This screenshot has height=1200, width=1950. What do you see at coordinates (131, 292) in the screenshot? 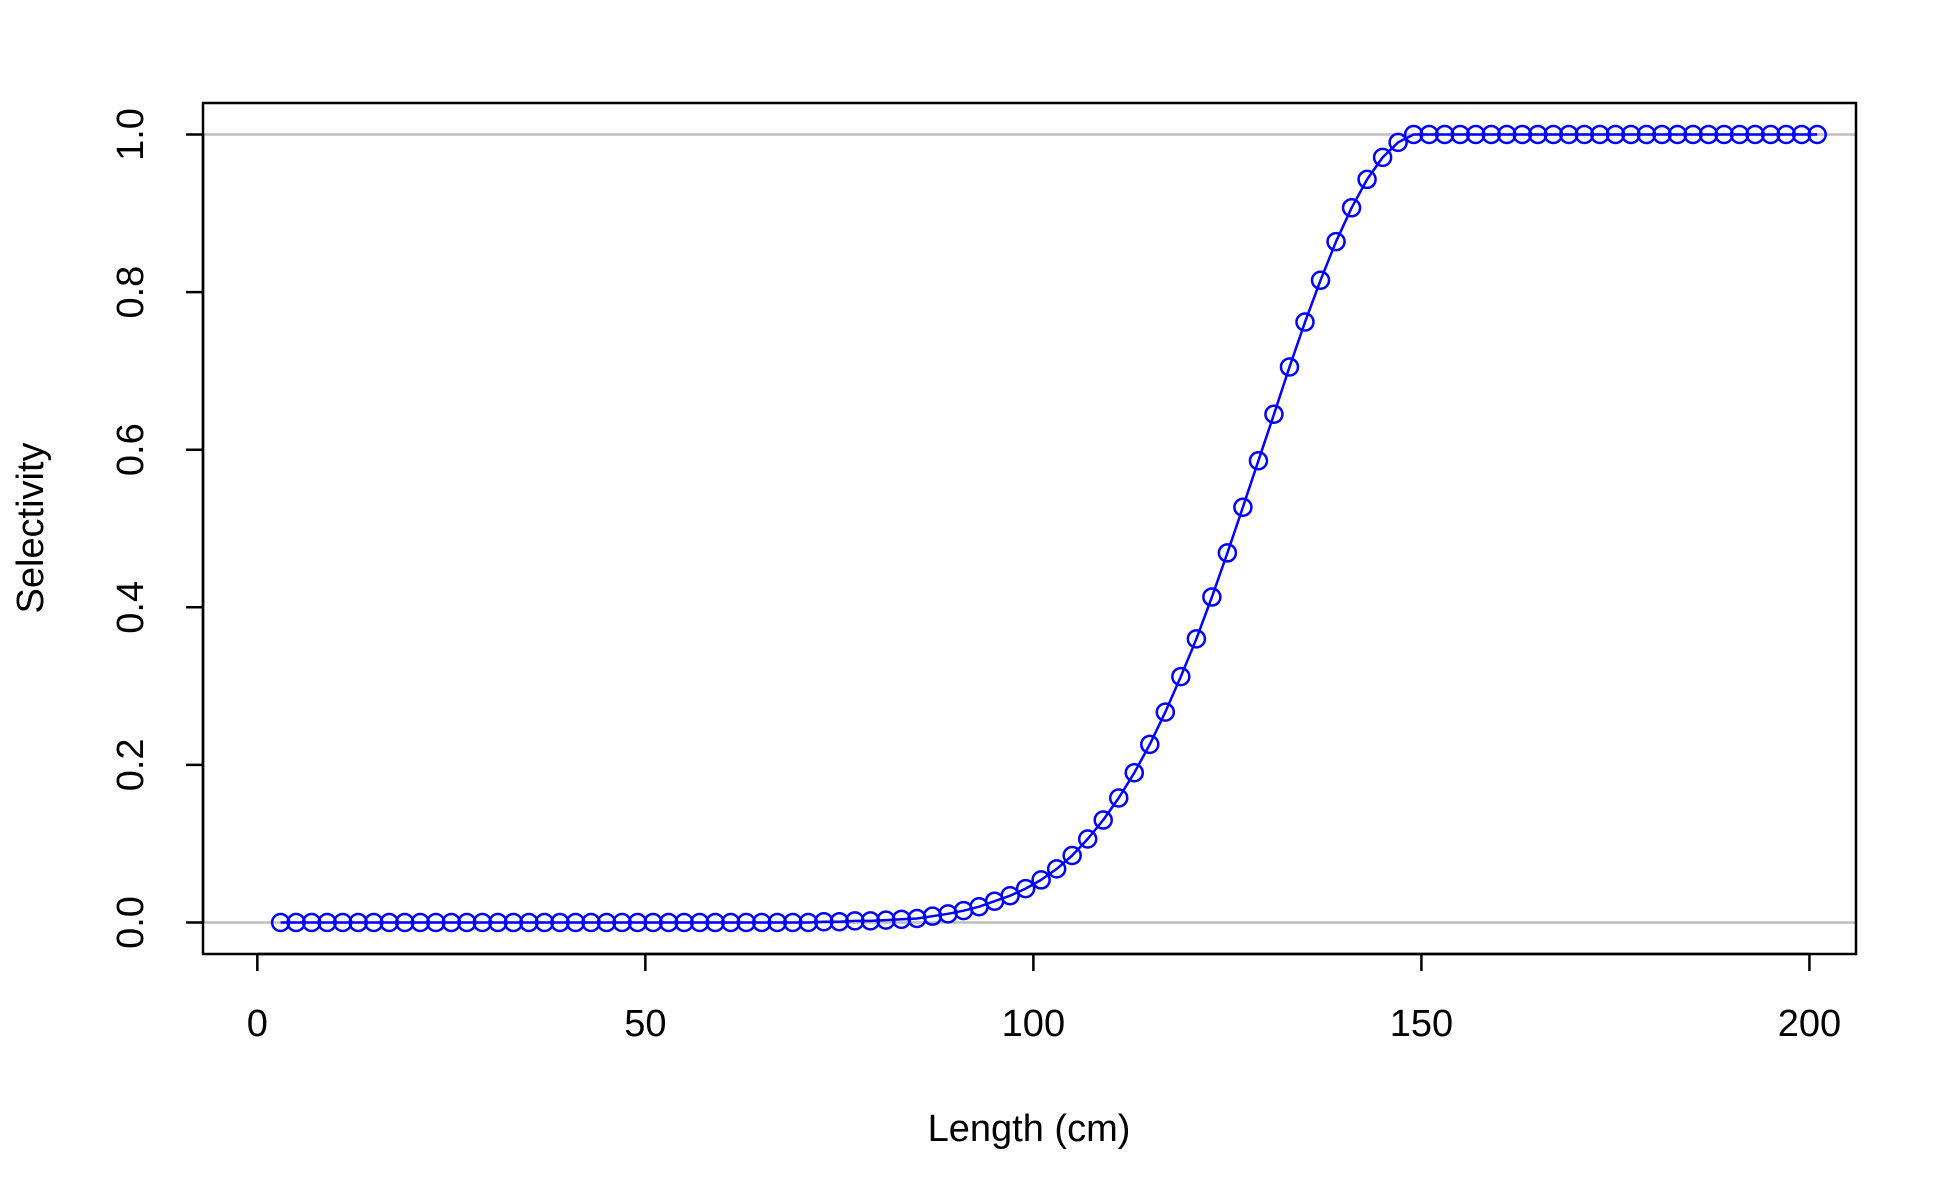
I see `y-tick-label: 0.8` at bounding box center [131, 292].